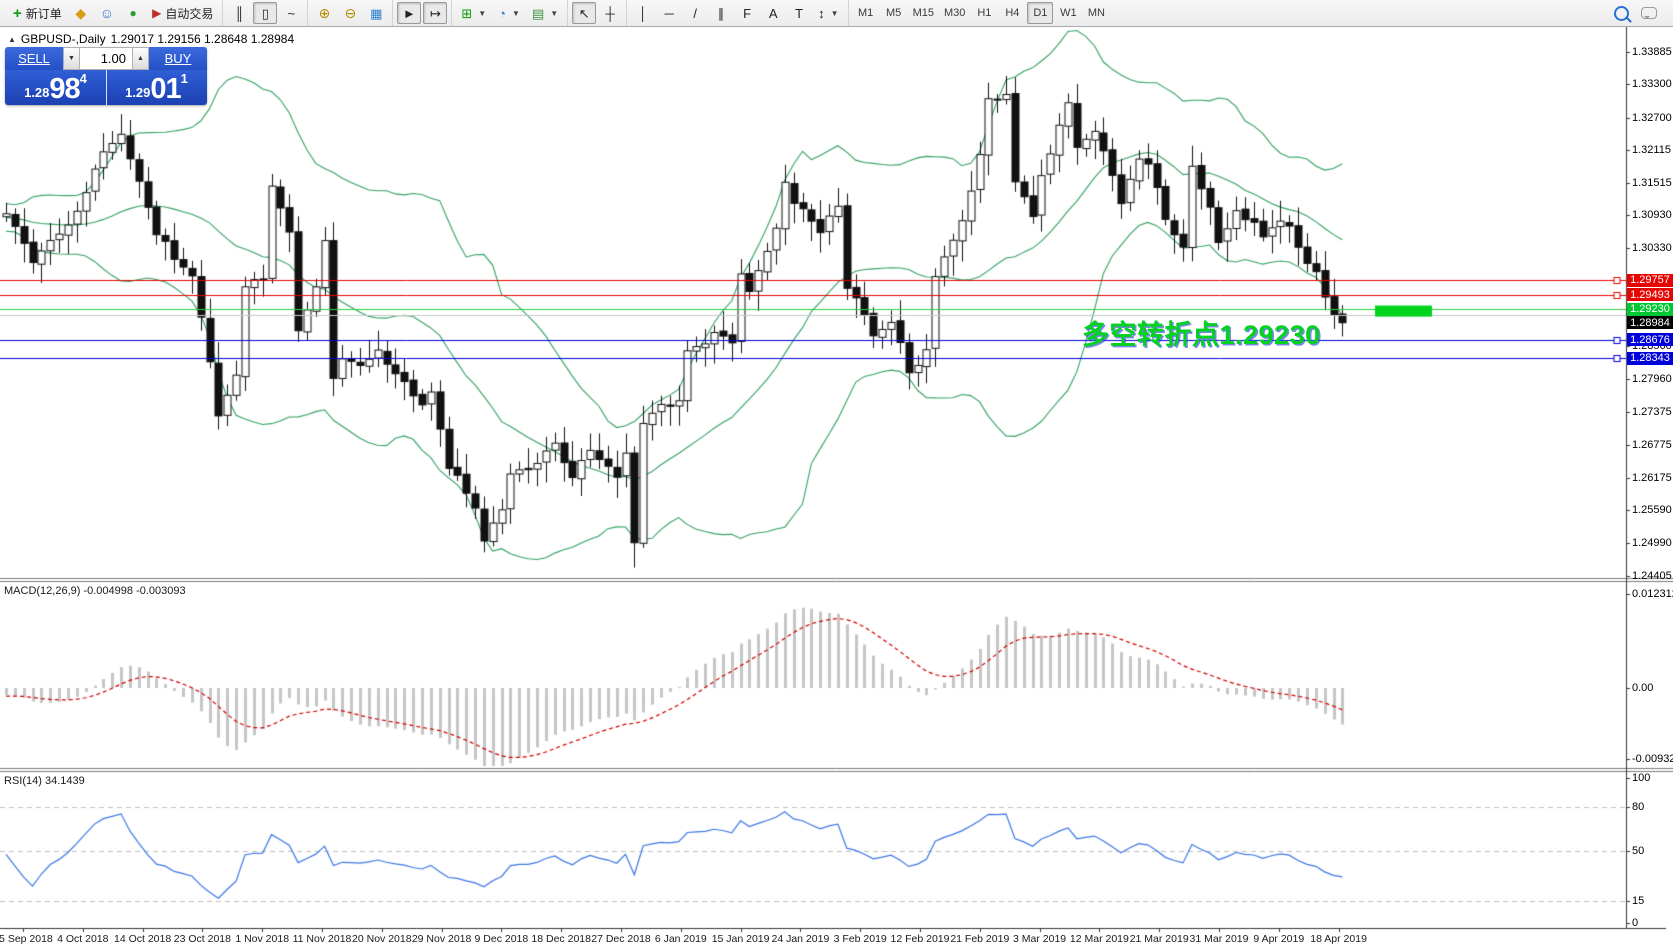  What do you see at coordinates (376, 13) in the screenshot?
I see `tile-windows-button: ▦` at bounding box center [376, 13].